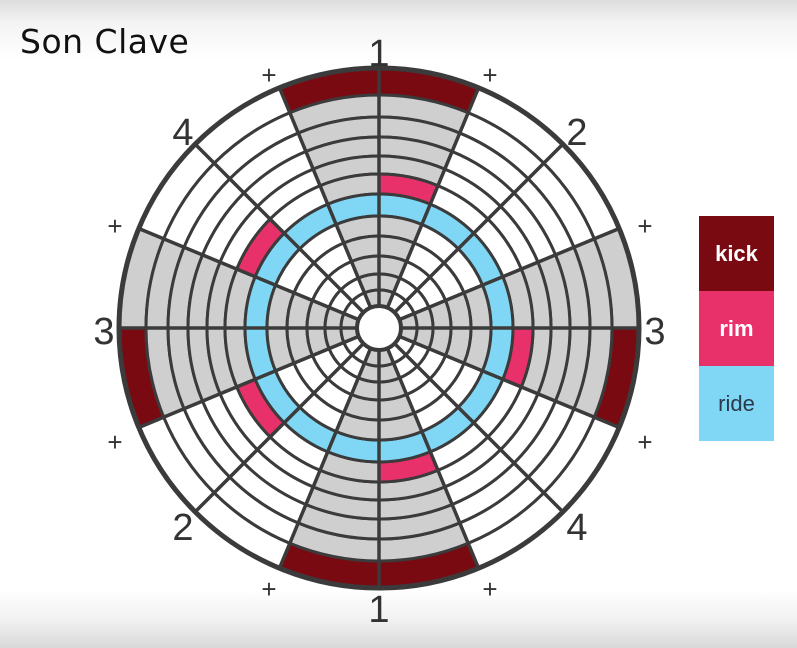 The image size is (797, 648). Describe the element at coordinates (654, 332) in the screenshot. I see `beat-label-right: 3` at that location.